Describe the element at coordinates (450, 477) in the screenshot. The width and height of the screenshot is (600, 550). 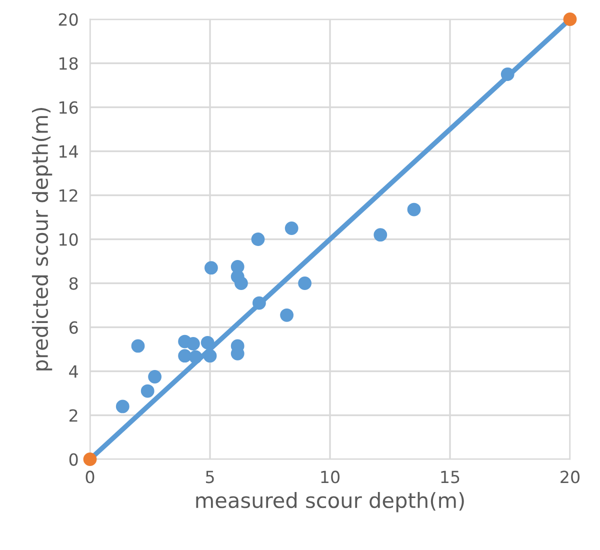
I see `x-tick-label: 15` at that location.